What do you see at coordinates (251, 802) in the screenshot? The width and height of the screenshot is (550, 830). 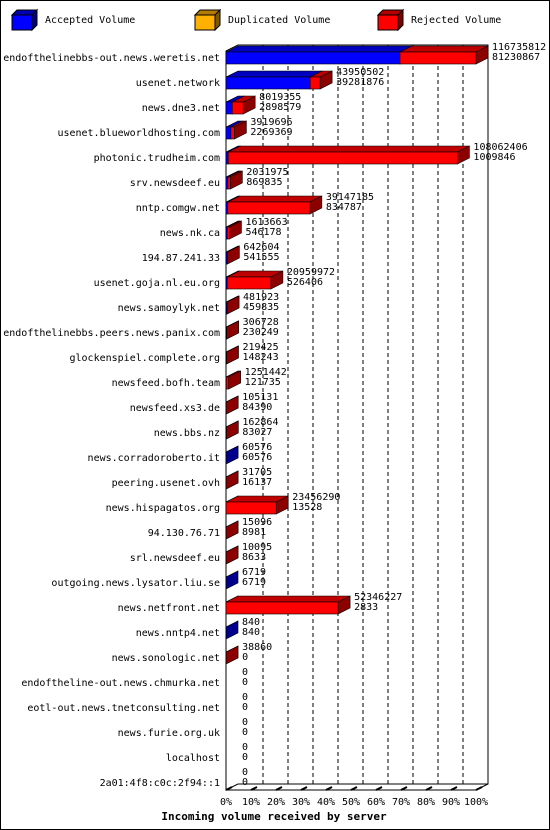 I see `x-tick-label: 10%` at bounding box center [251, 802].